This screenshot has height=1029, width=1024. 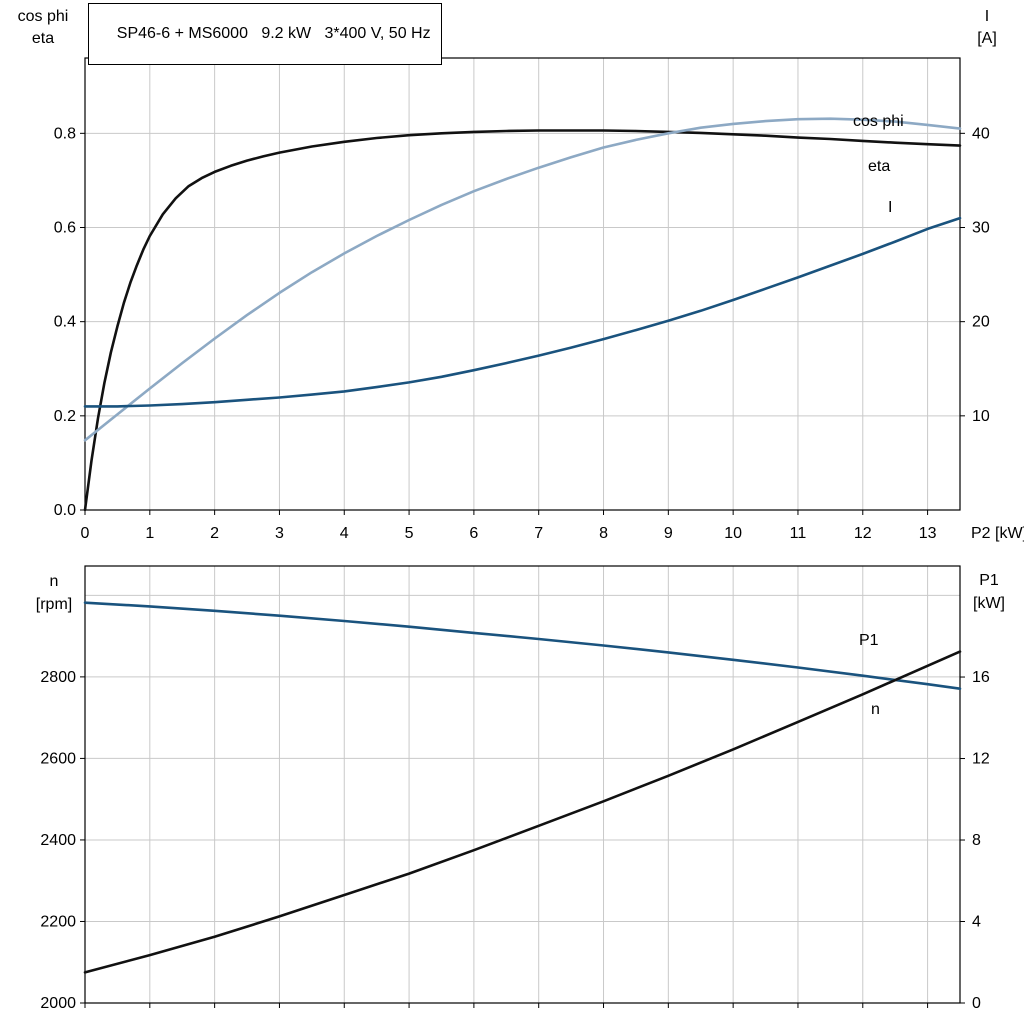 What do you see at coordinates (58, 677) in the screenshot?
I see `left-tick-label: 2800` at bounding box center [58, 677].